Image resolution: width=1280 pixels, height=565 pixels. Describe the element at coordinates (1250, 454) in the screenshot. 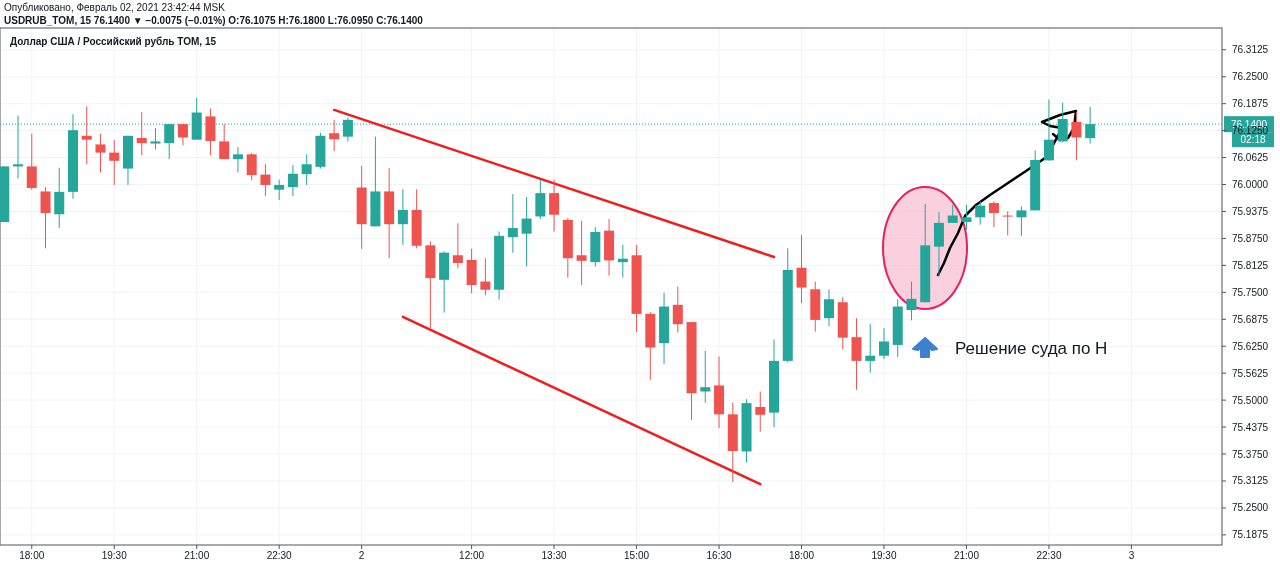

I see `y-tick-label: 75.3750` at that location.